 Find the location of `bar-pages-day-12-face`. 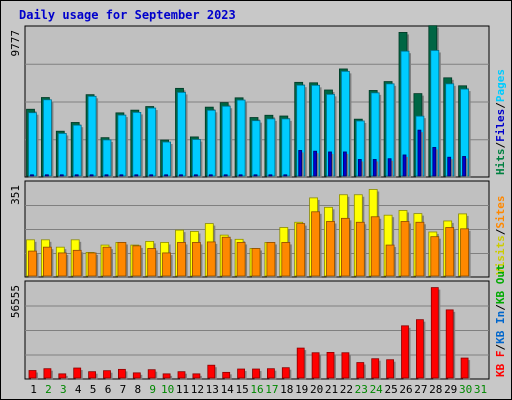

bar-pages-day-12-face is located at coordinates (195, 175).